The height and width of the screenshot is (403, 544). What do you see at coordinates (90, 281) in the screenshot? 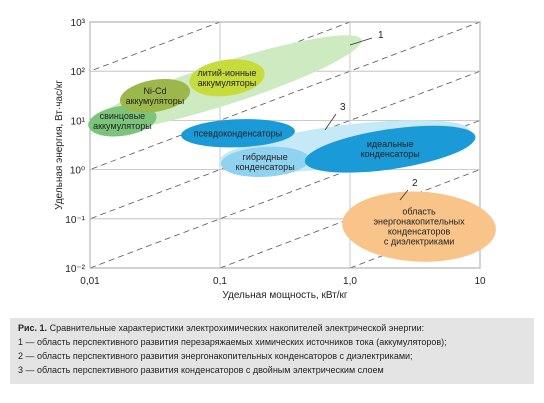
I see `x-tick-label: 0,01` at bounding box center [90, 281].